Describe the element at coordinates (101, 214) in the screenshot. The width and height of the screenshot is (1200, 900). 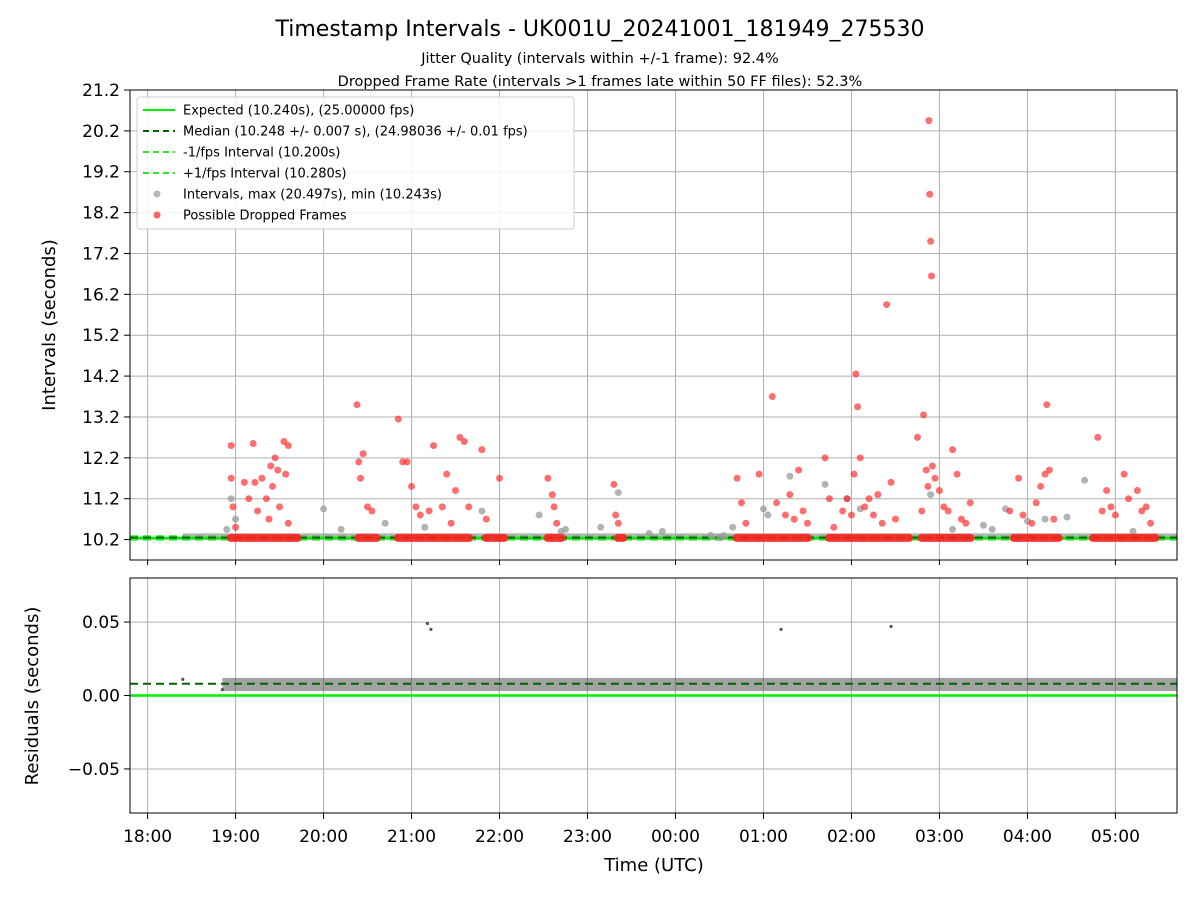
I see `top-y-tick-label: 18.2` at that location.